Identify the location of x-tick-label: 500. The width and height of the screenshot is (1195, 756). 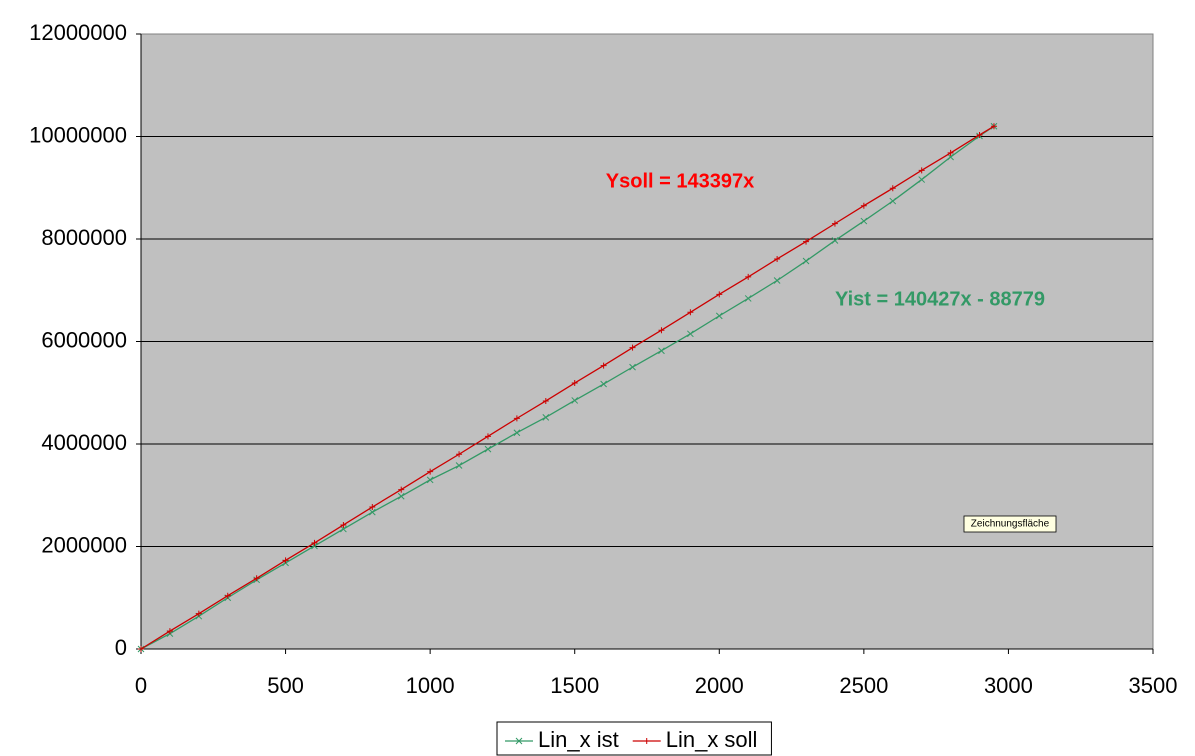
(285, 685).